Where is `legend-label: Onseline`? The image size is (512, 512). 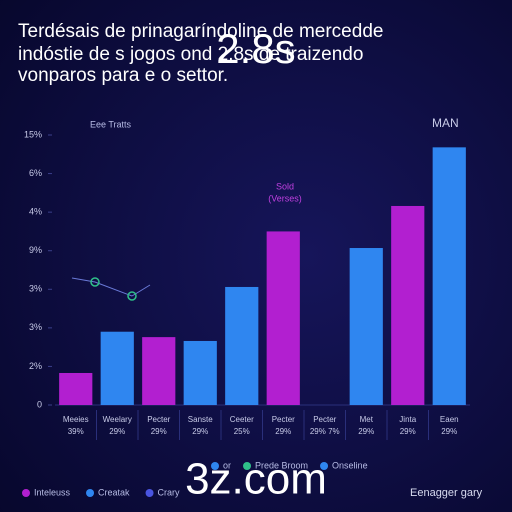
legend-label: Onseline is located at coordinates (350, 465).